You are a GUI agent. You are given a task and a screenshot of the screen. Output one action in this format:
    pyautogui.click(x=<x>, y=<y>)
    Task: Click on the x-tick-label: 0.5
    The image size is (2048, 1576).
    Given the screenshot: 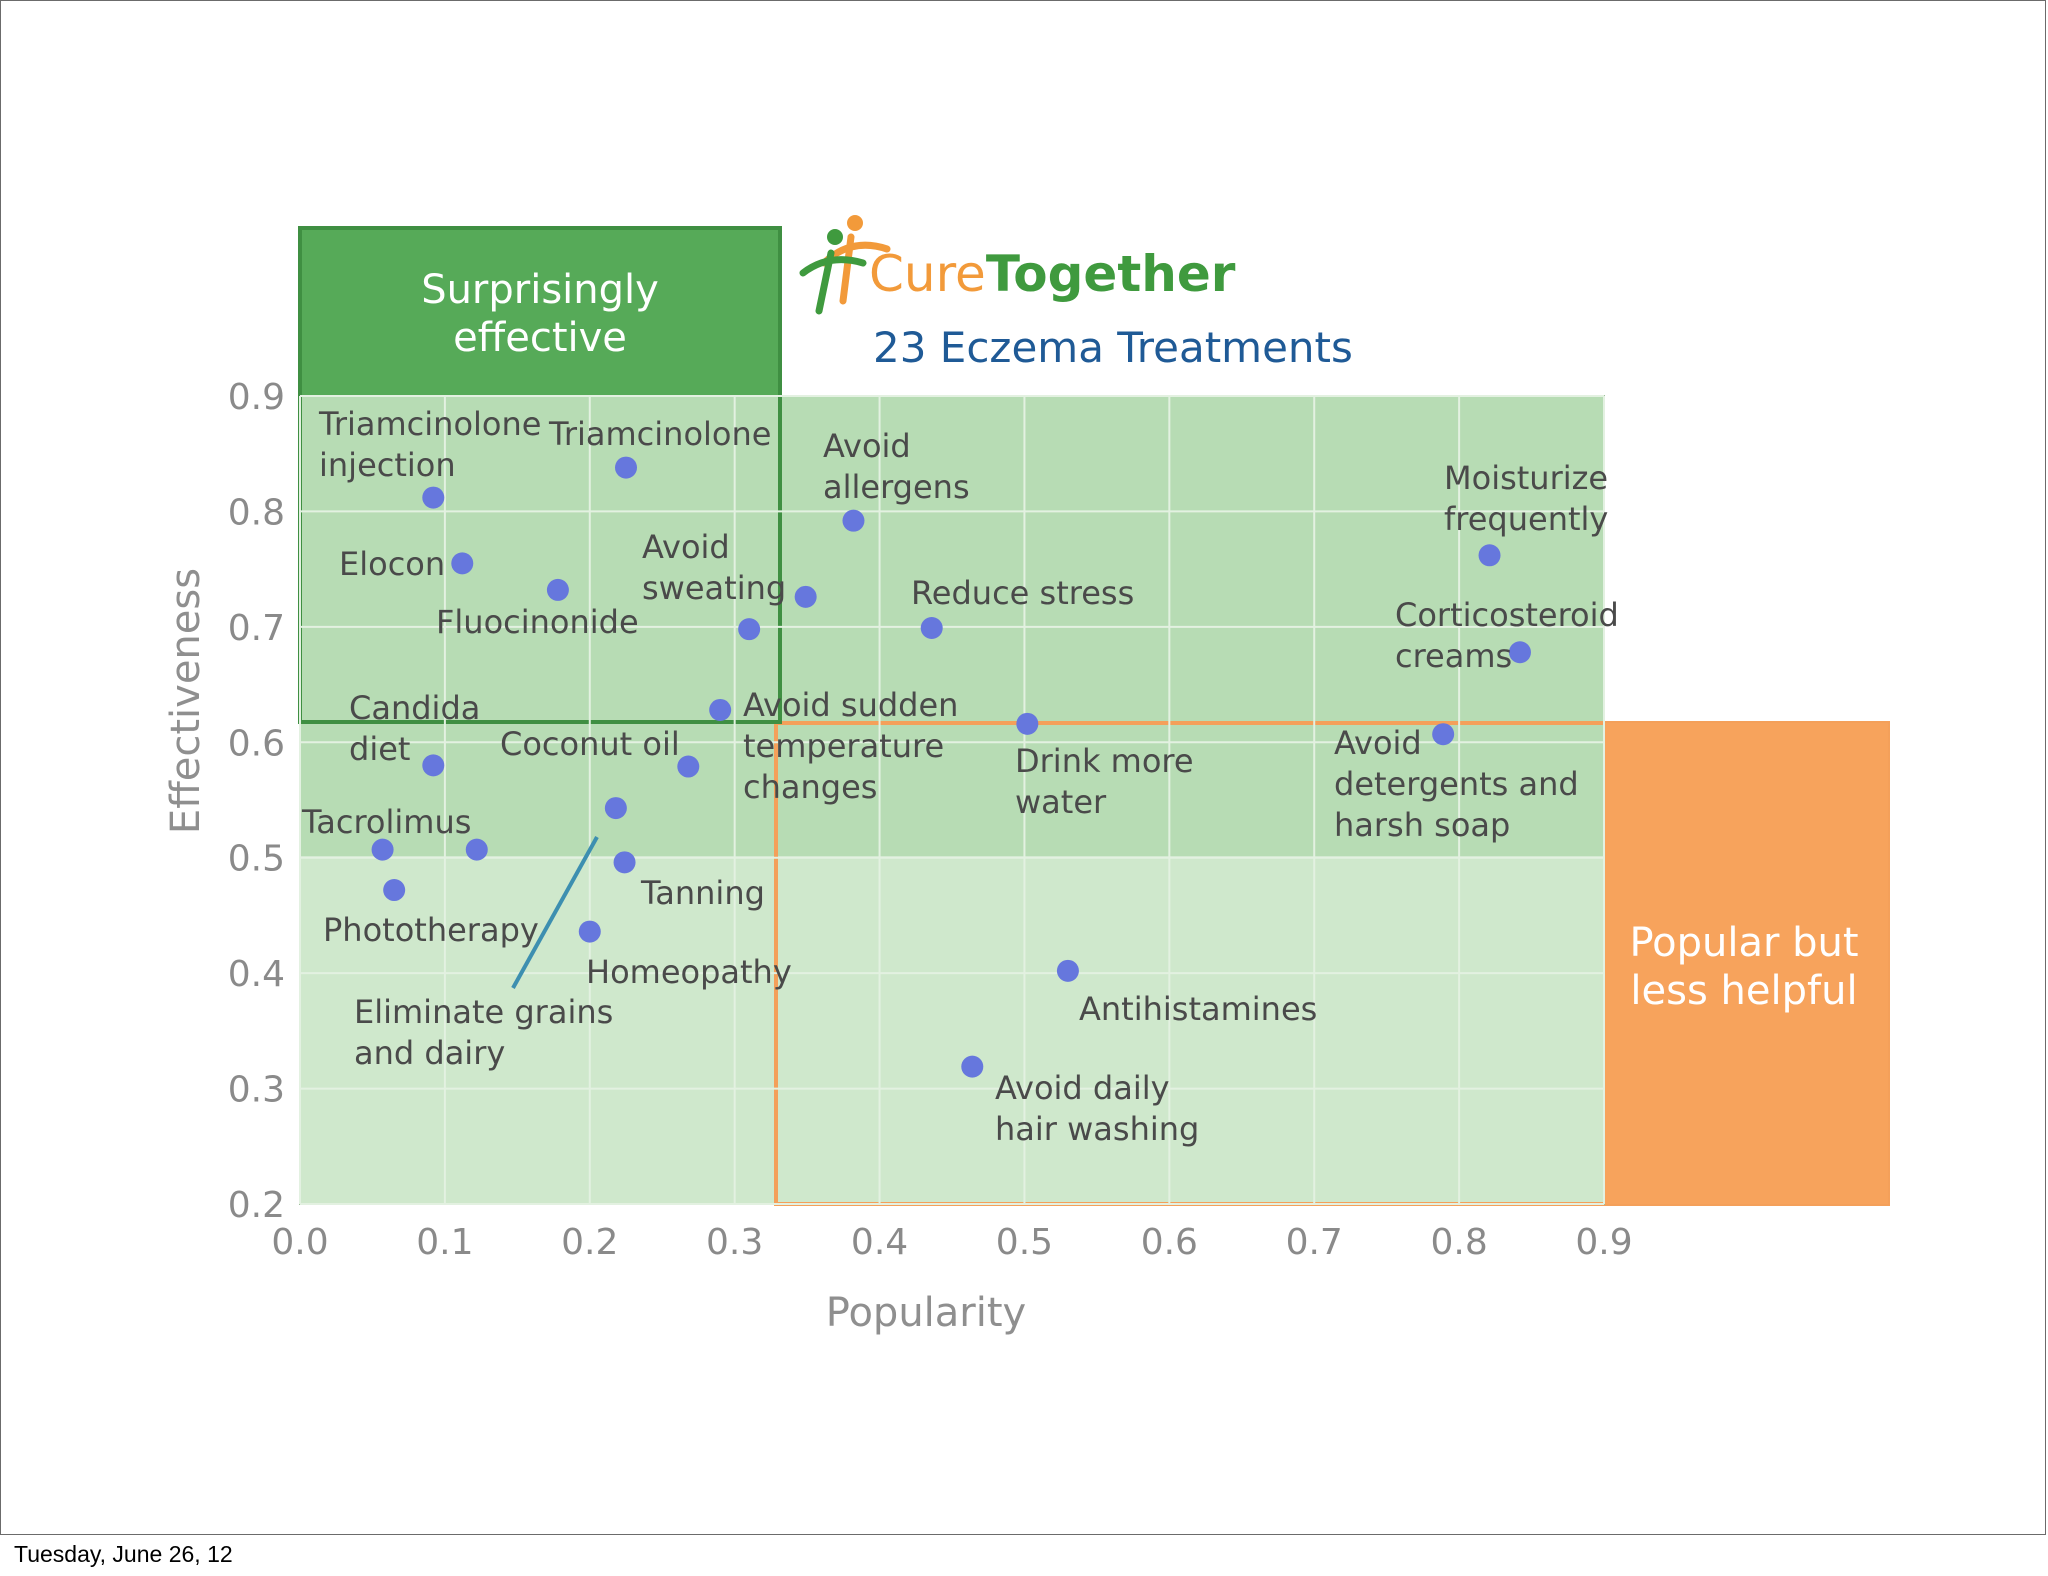 What is the action you would take?
    pyautogui.click(x=1024, y=1242)
    